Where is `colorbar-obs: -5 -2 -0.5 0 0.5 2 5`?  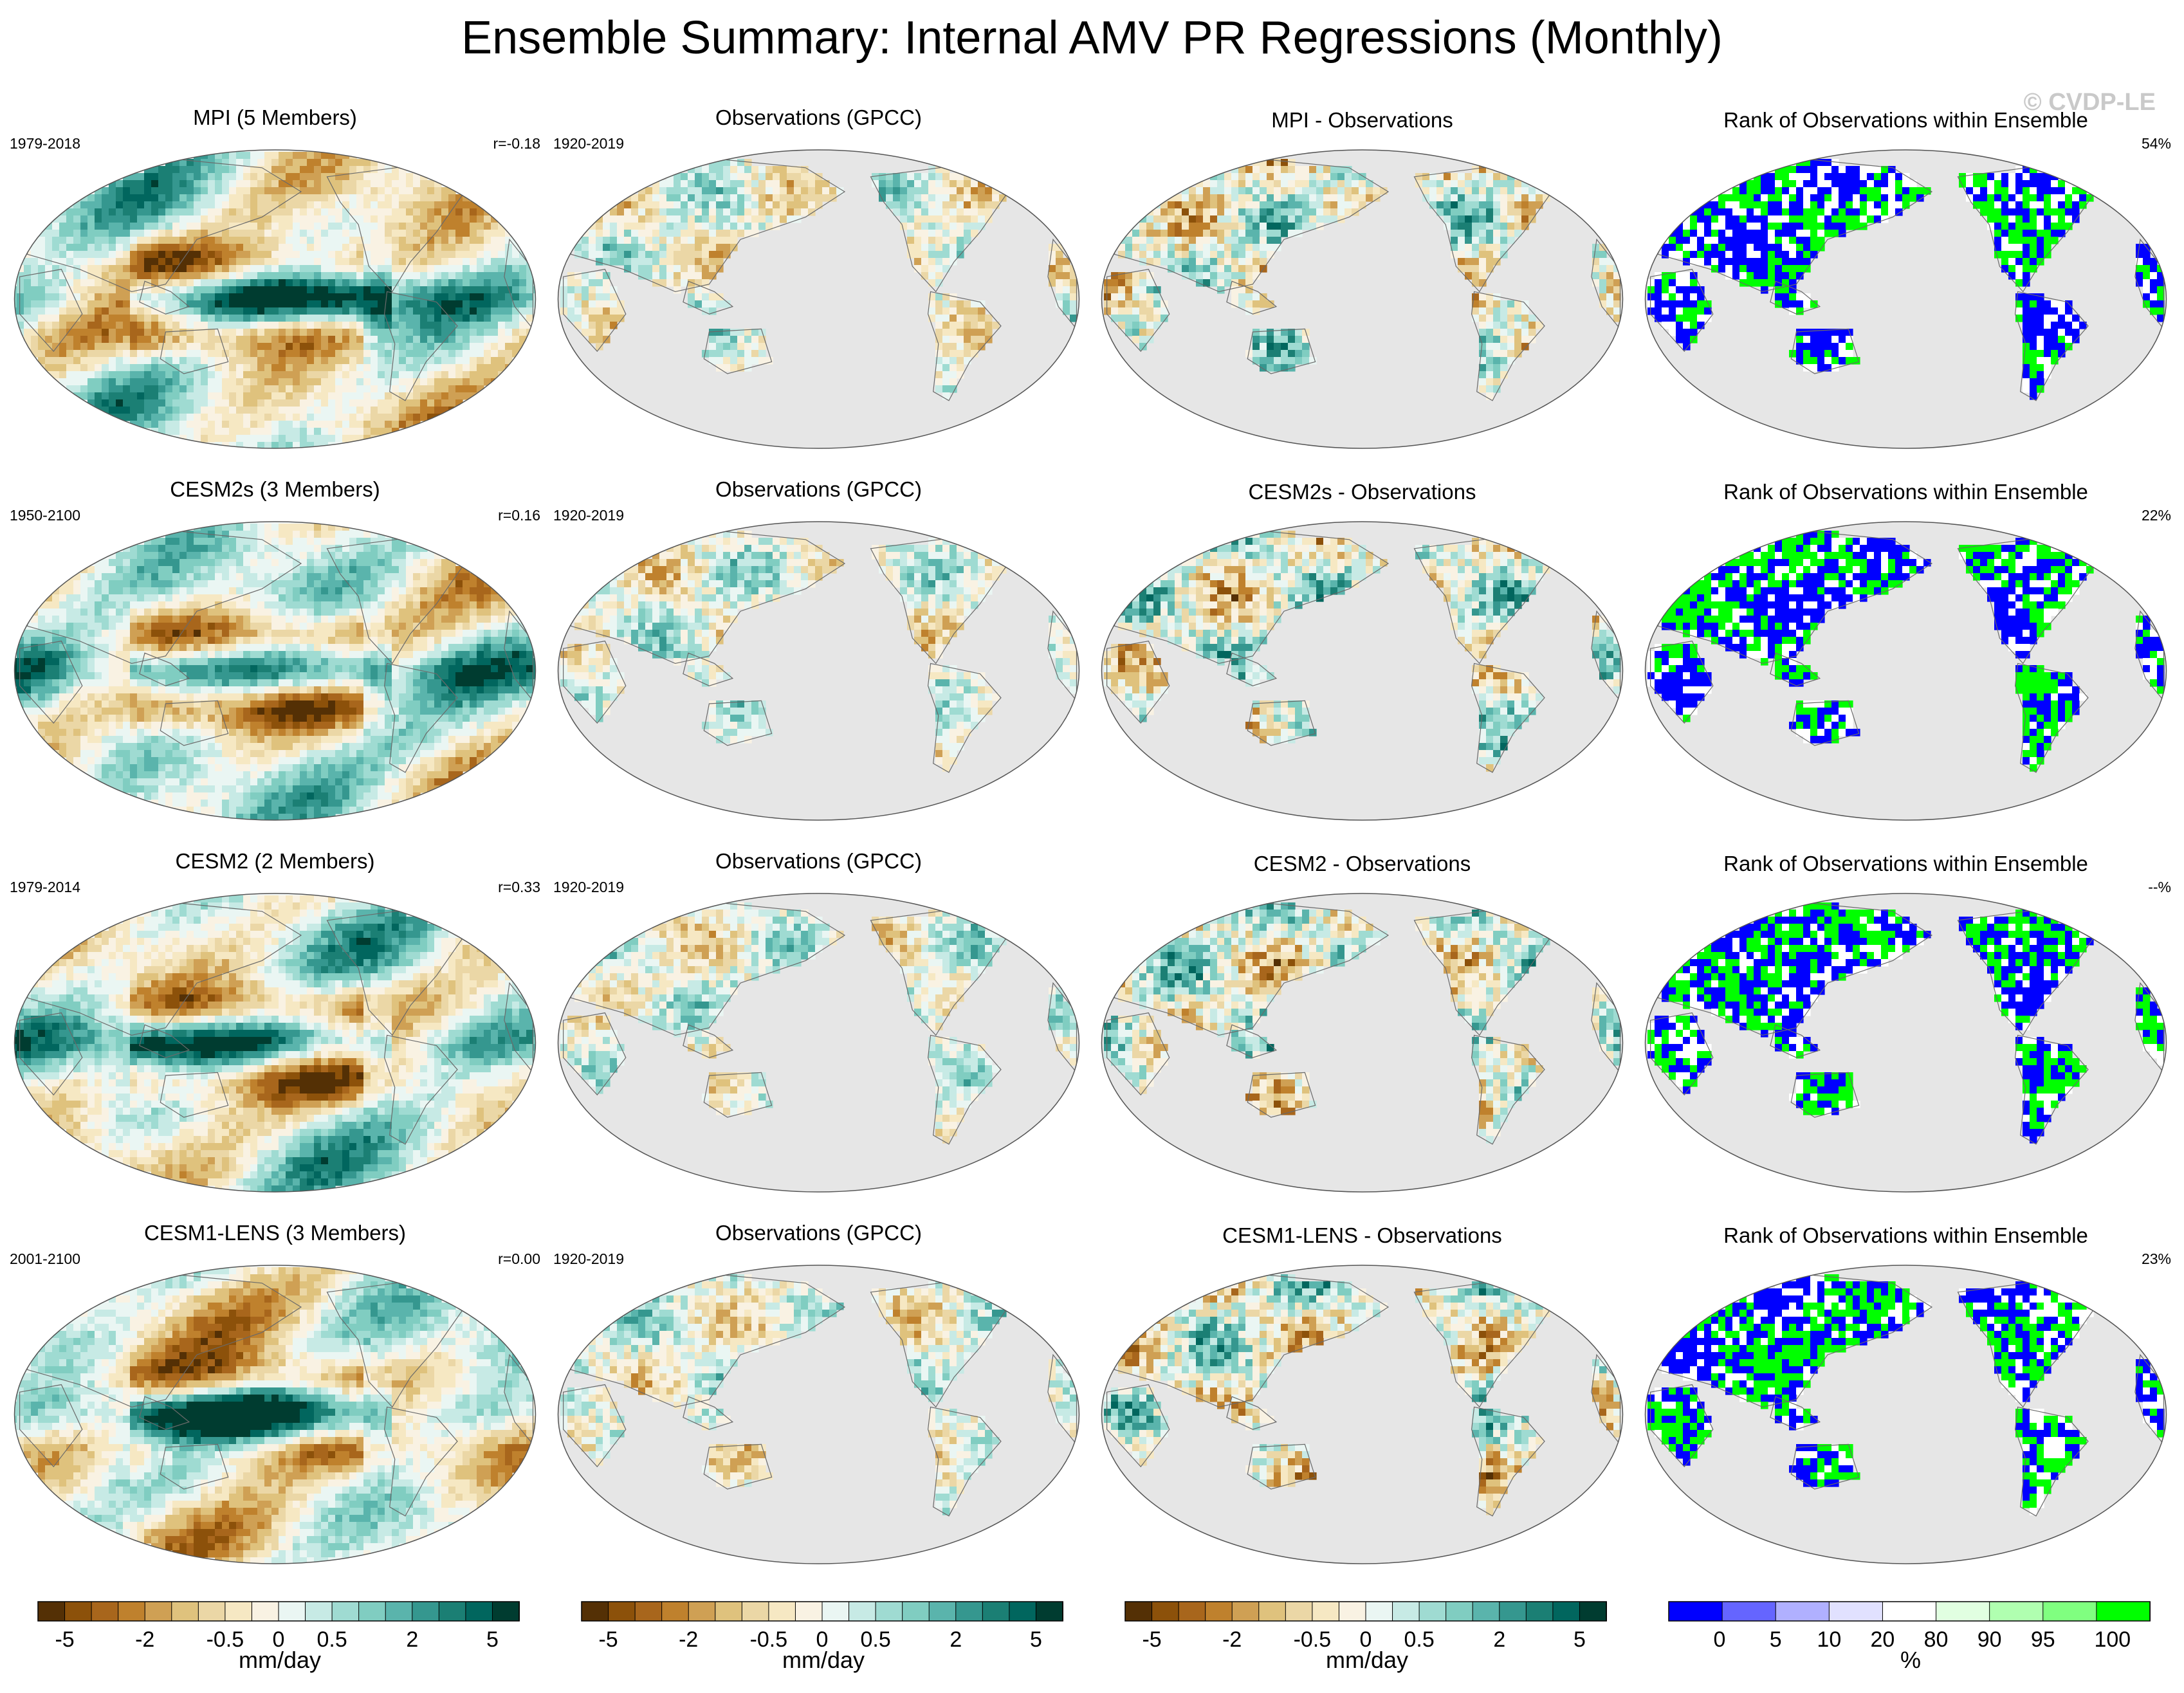
colorbar-obs: -5 -2 -0.5 0 0.5 2 5 is located at coordinates (822, 1626).